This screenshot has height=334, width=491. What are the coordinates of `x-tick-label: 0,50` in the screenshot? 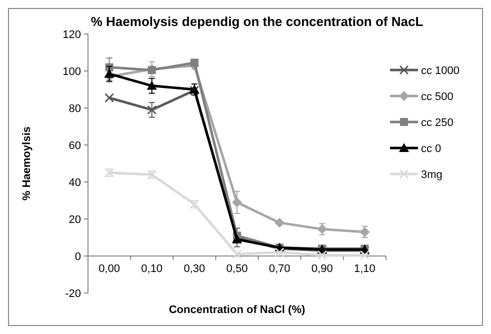 It's located at (237, 269).